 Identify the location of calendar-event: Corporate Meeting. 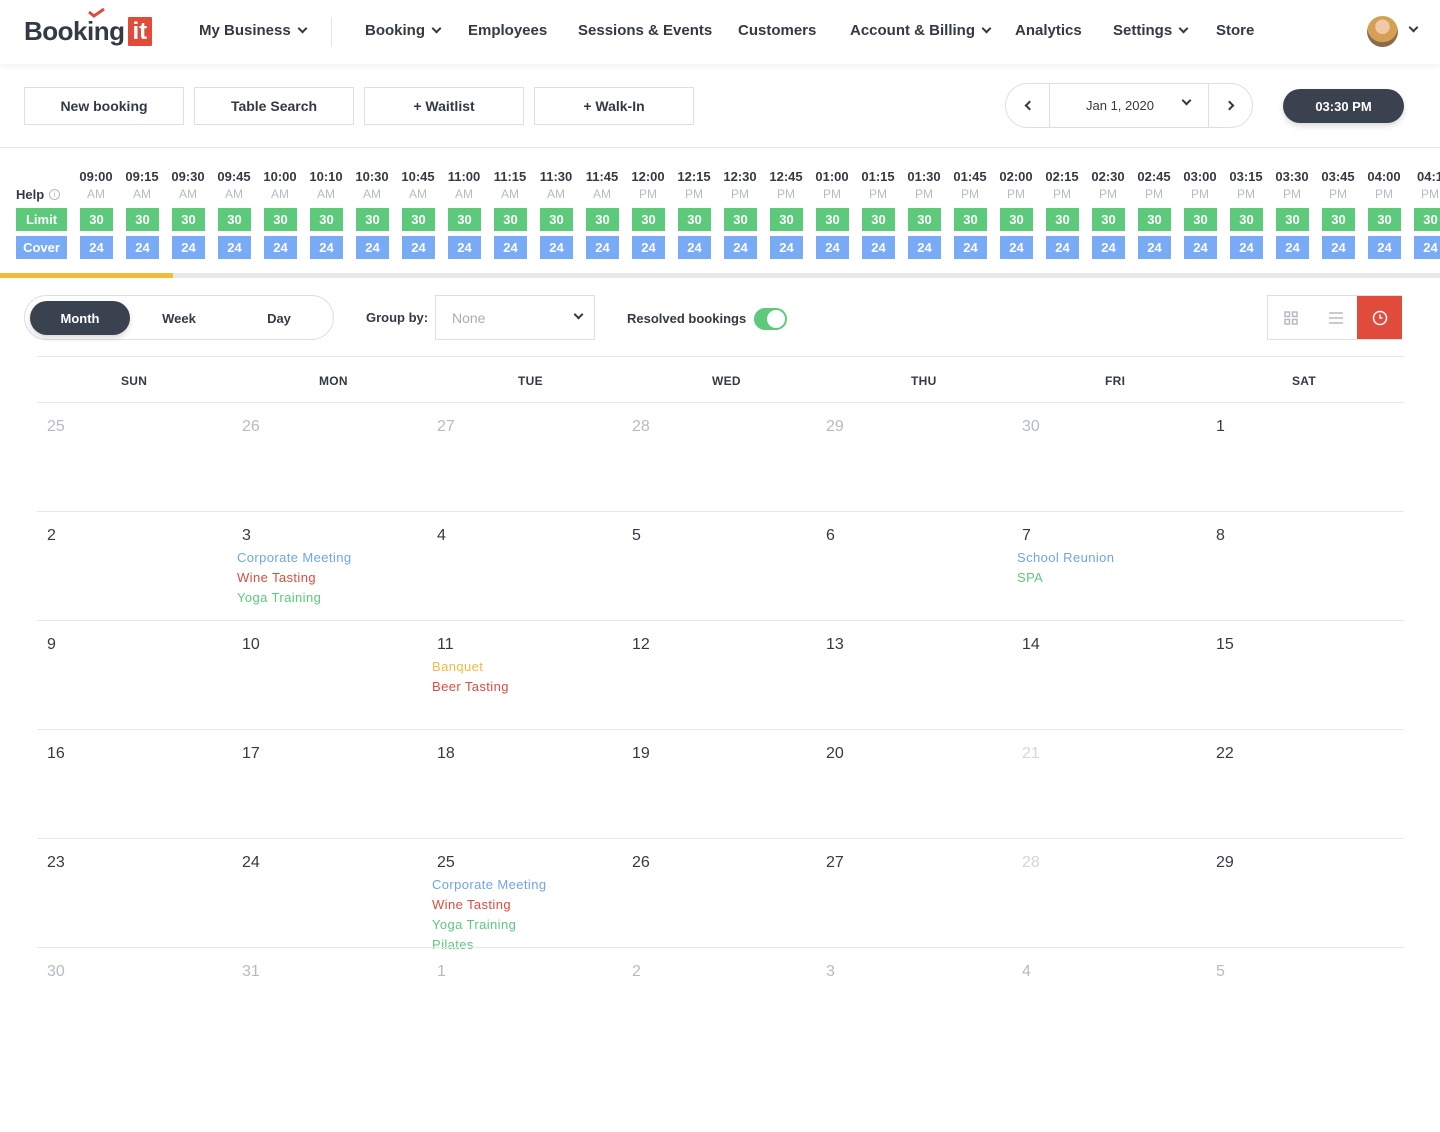
(489, 884).